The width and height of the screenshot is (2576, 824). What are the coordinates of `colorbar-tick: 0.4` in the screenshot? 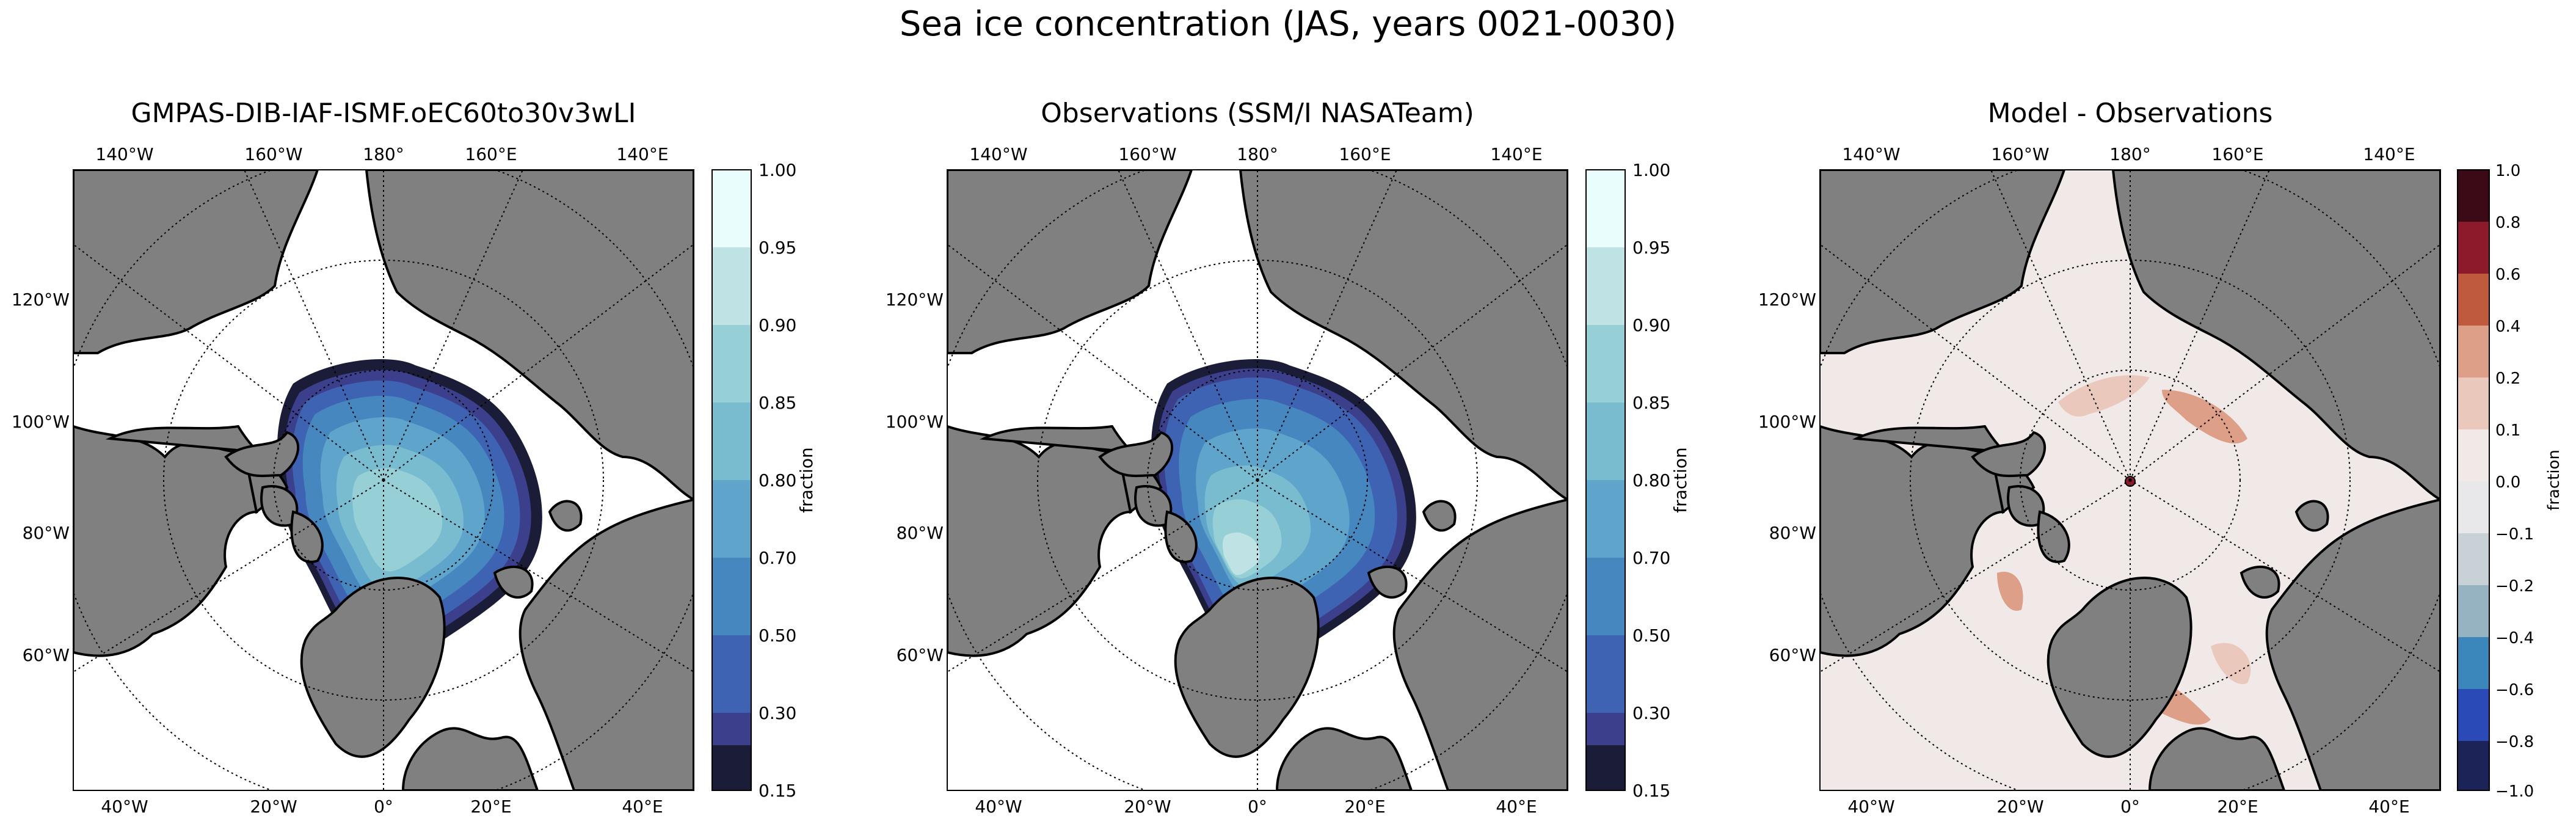 It's located at (2507, 327).